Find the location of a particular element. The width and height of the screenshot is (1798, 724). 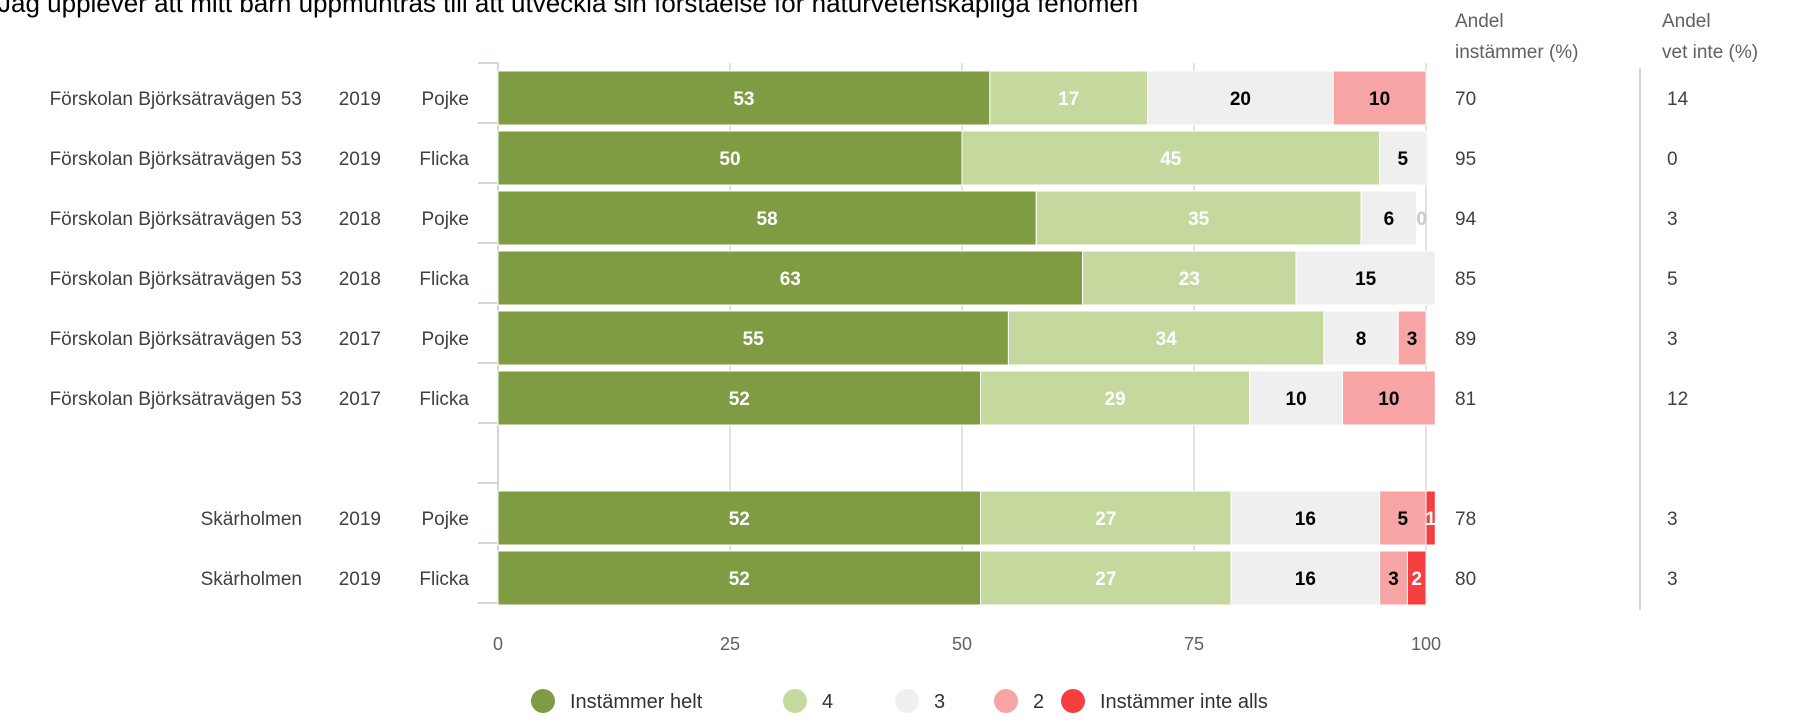

bar-value-label: 17 is located at coordinates (1068, 99).